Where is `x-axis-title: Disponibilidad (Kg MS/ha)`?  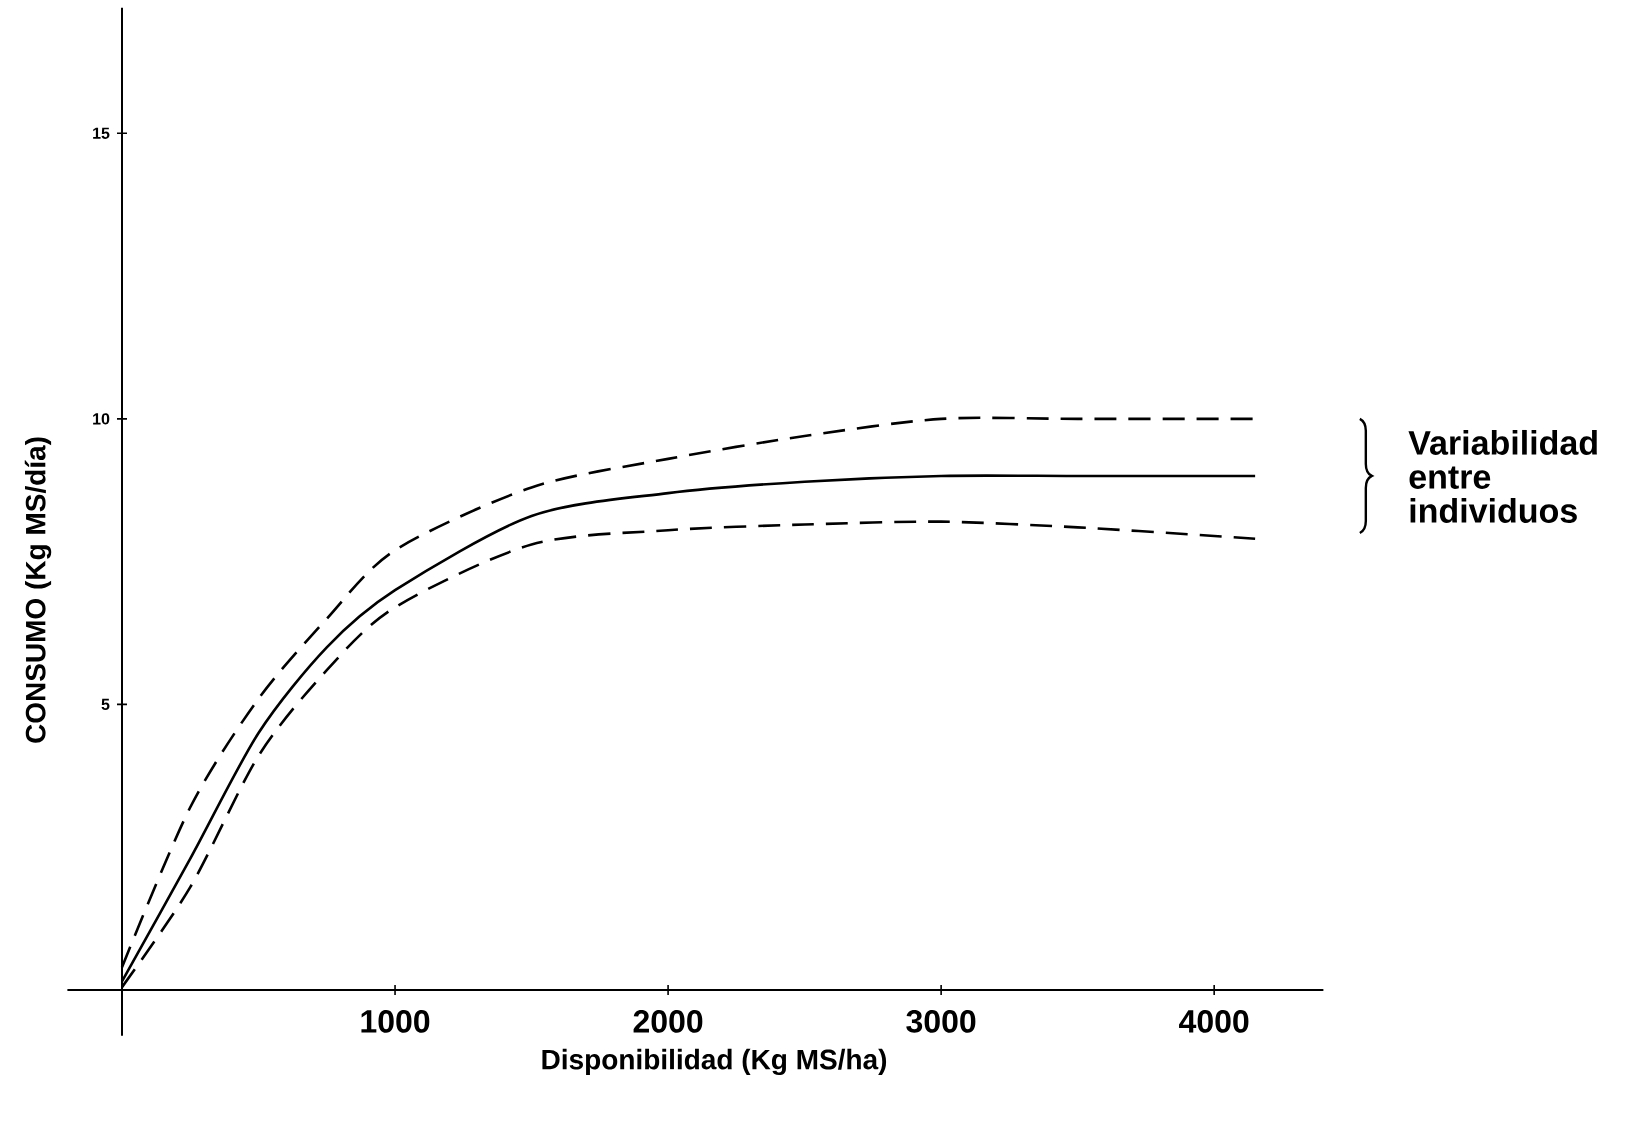
x-axis-title: Disponibilidad (Kg MS/ha) is located at coordinates (714, 1062).